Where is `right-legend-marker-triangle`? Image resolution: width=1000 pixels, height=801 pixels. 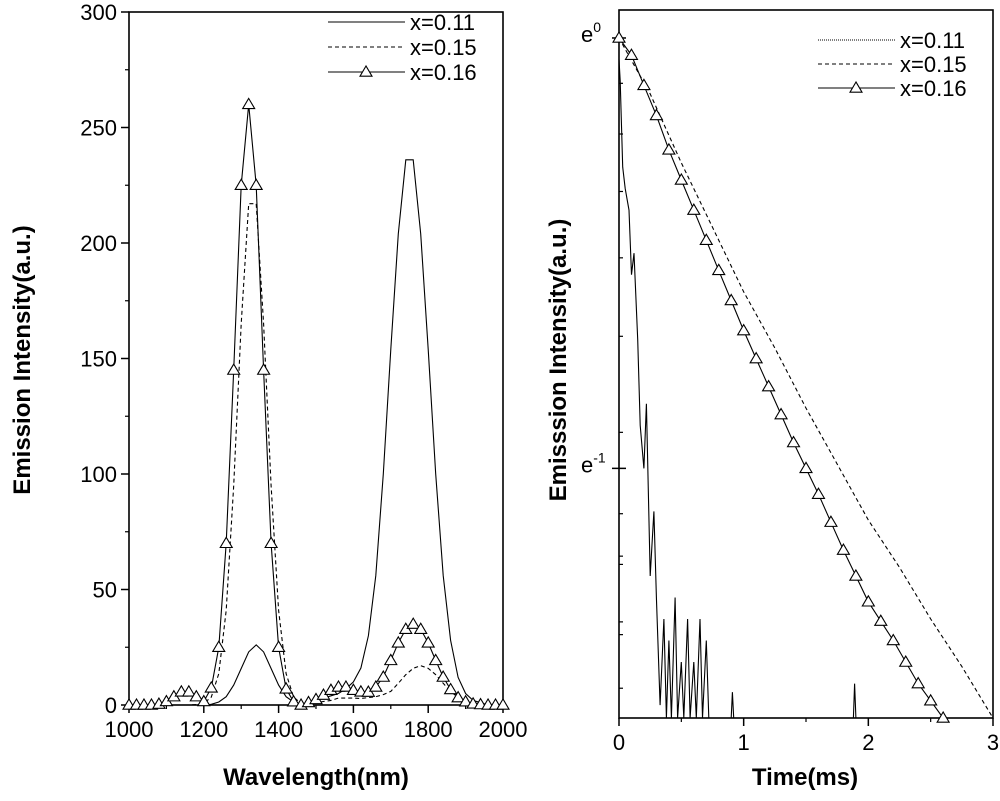 right-legend-marker-triangle is located at coordinates (856, 86).